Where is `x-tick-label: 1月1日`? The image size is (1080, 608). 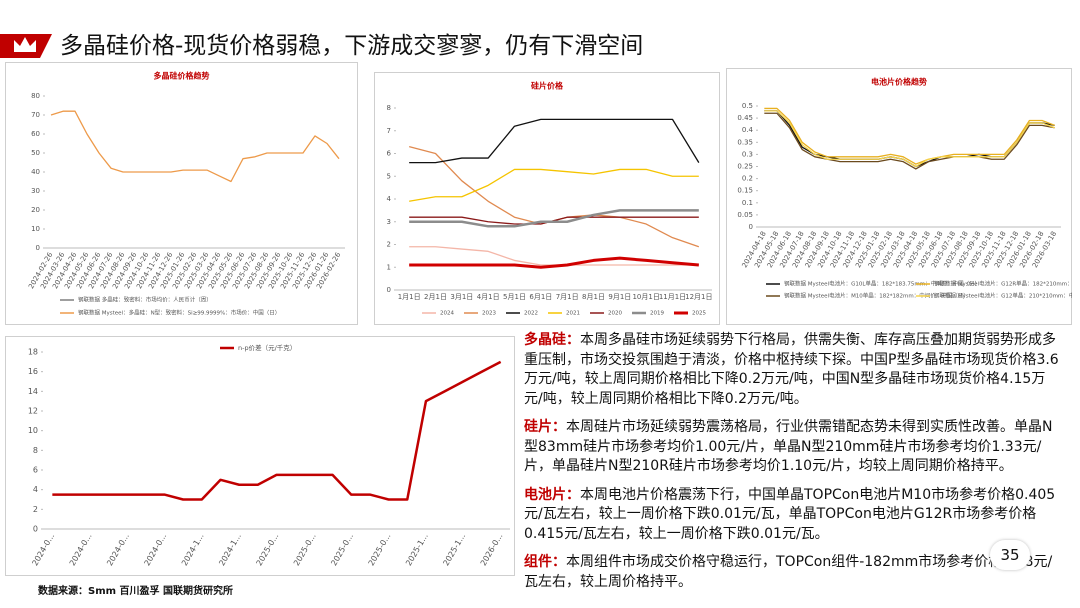 x-tick-label: 1月1日 is located at coordinates (409, 297).